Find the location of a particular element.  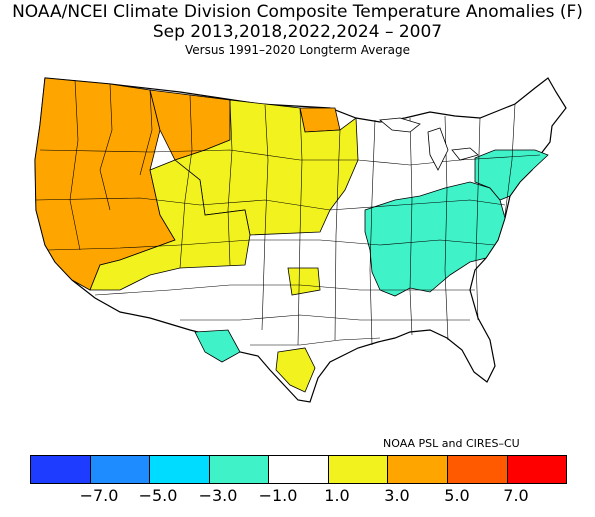

region-north-dakota-east is located at coordinates (320, 120).